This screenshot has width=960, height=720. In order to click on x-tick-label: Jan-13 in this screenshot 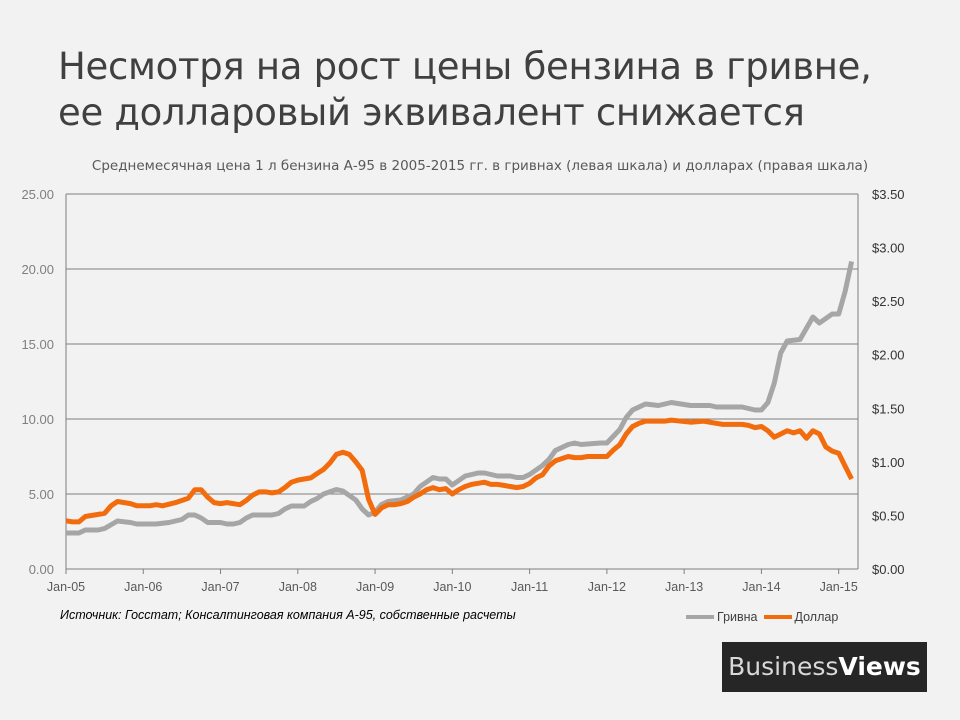, I will do `click(684, 587)`.